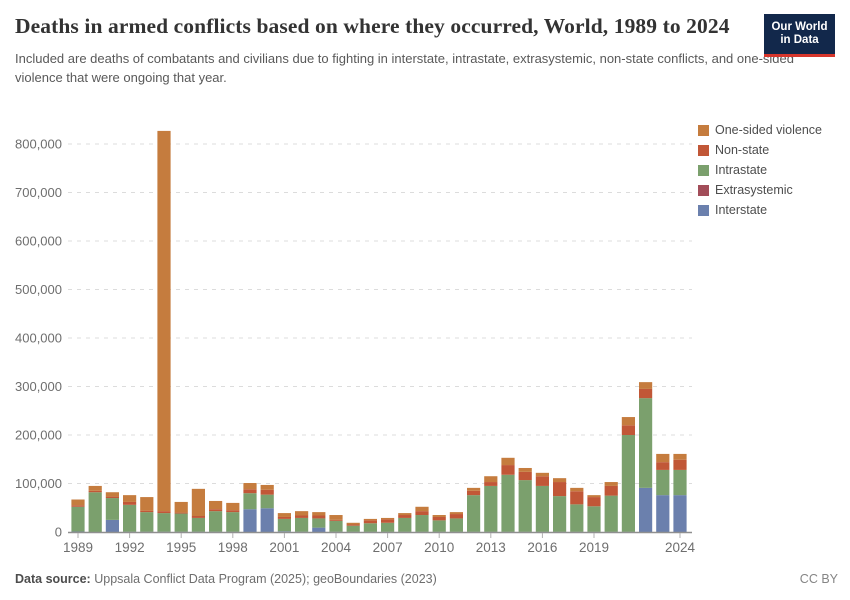  I want to click on legend-item-intrastate: Intrastate, so click(760, 170).